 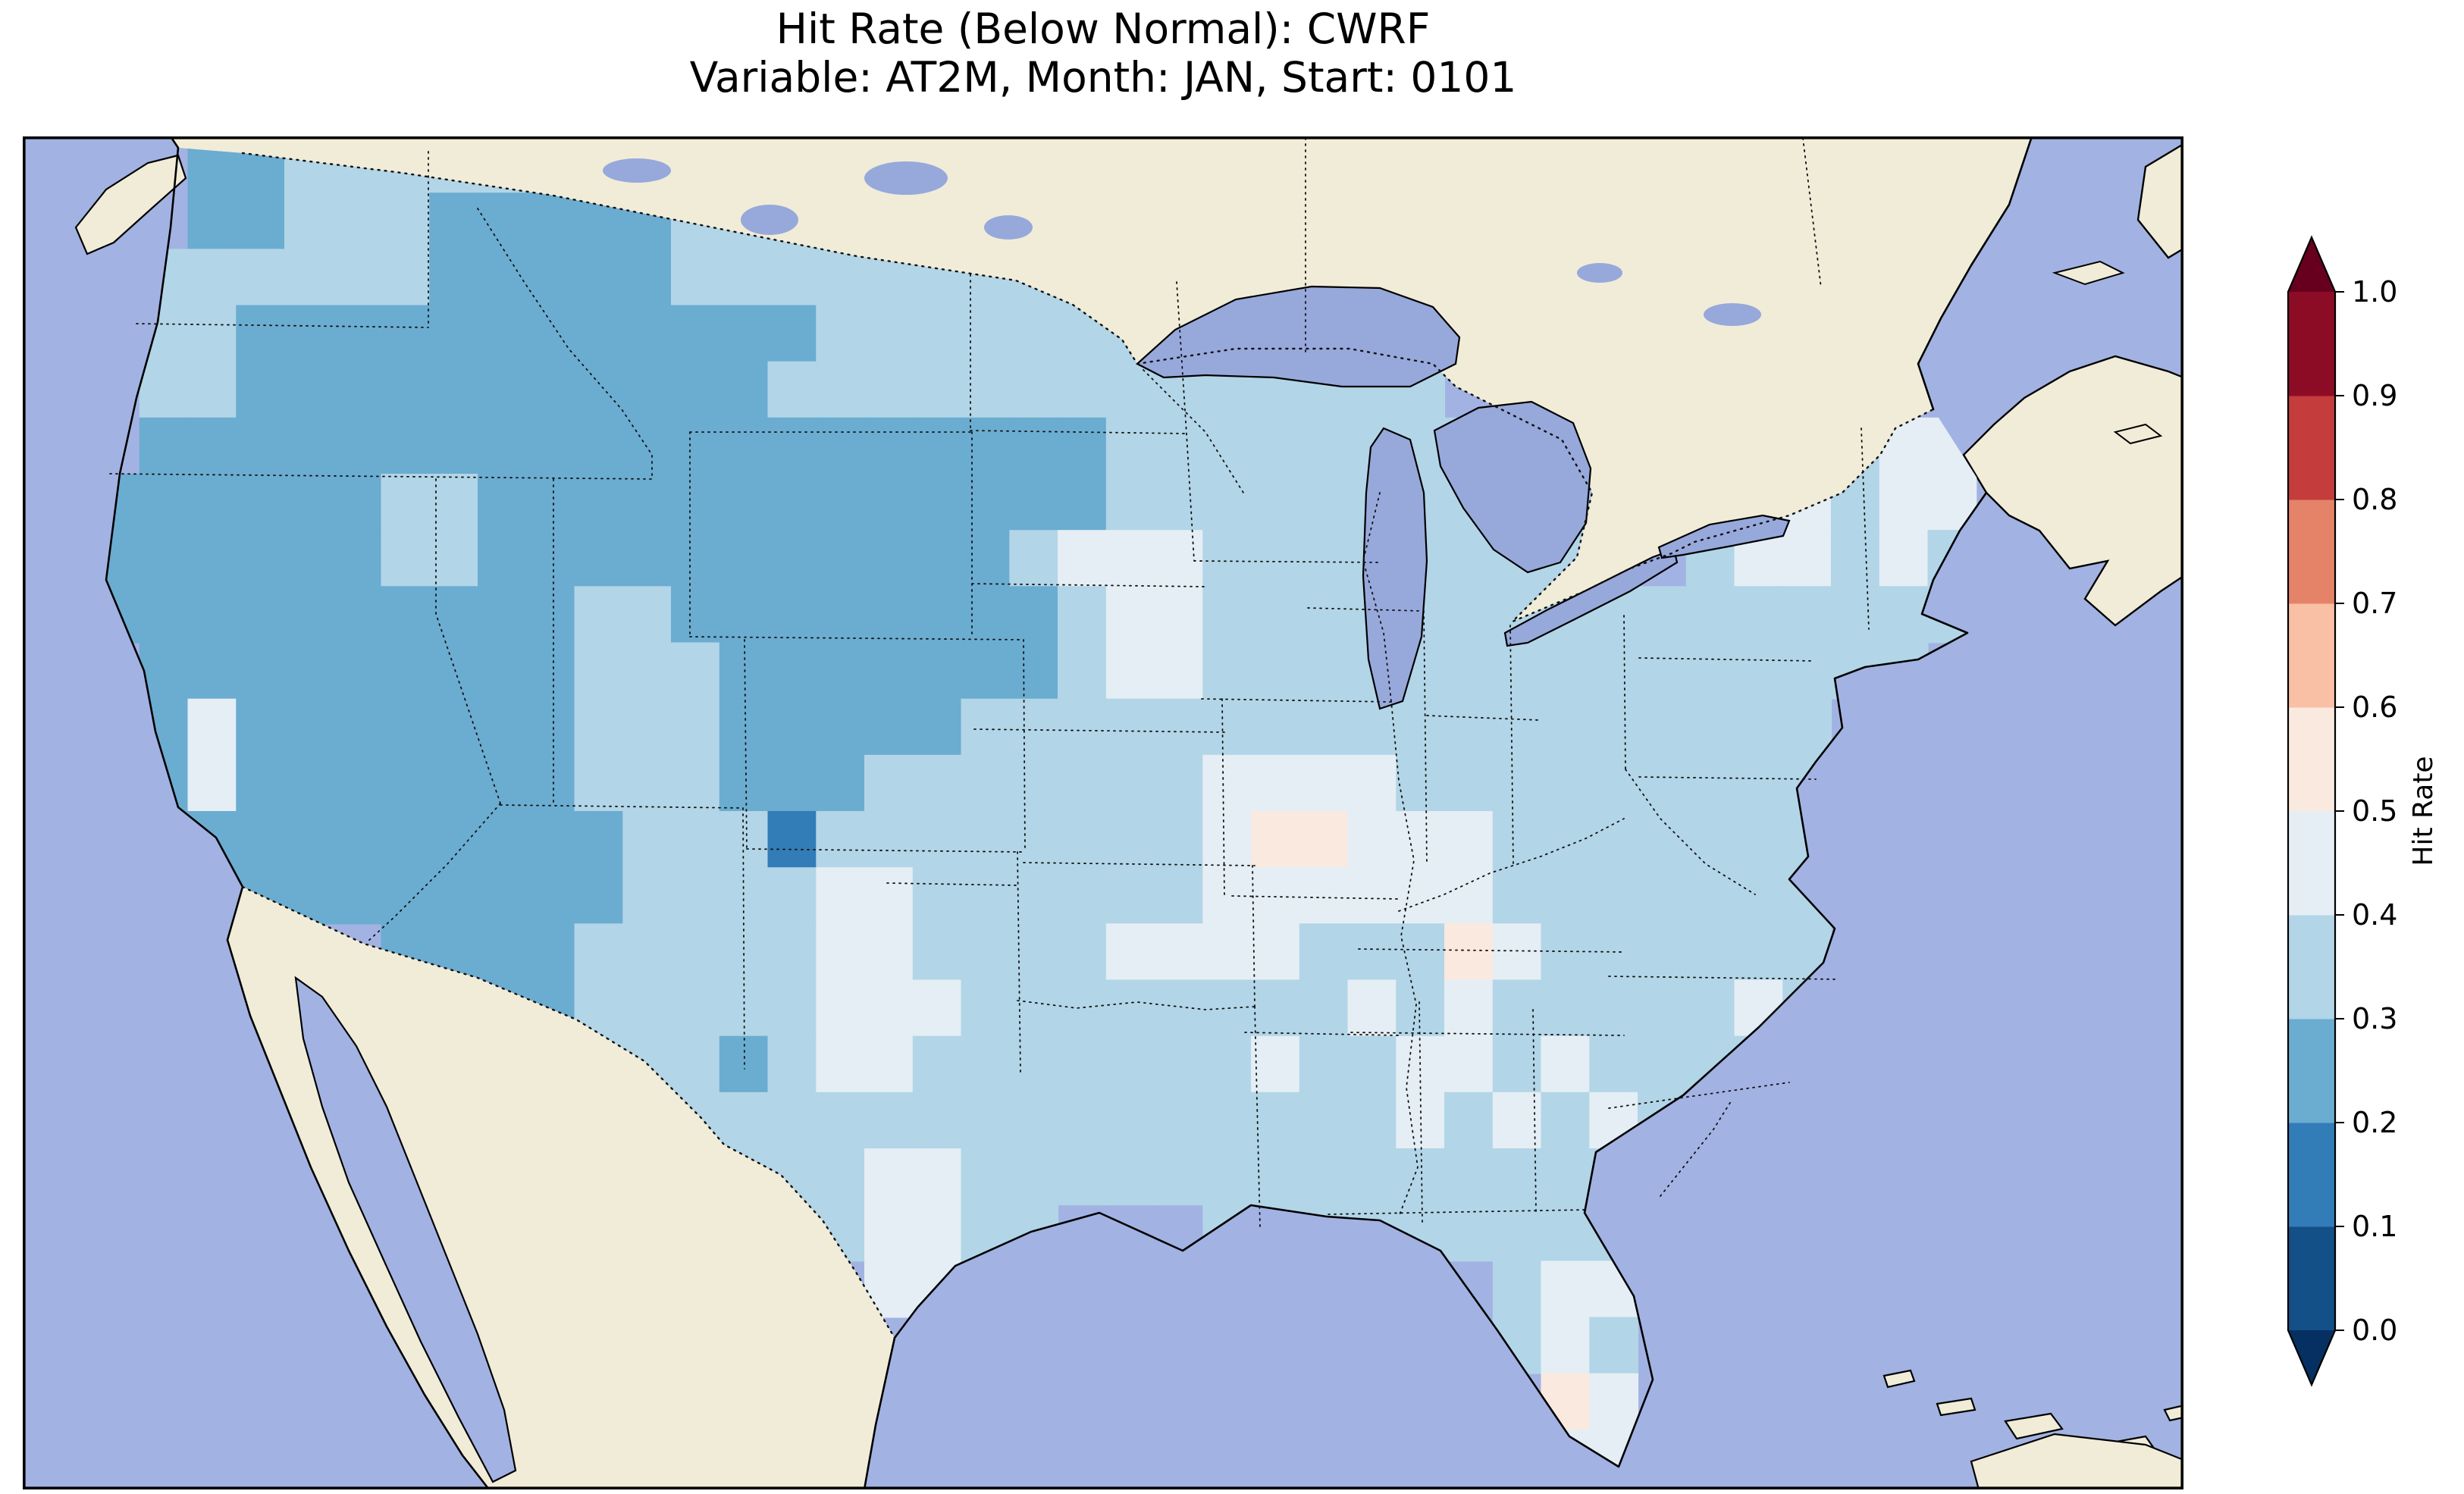 I want to click on colorbar-tick-label: 1.0, so click(x=2374, y=292).